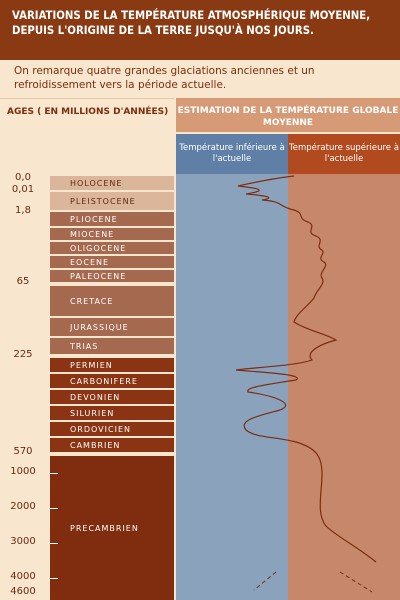  I want to click on period-miocene: MIOCENE, so click(112, 234).